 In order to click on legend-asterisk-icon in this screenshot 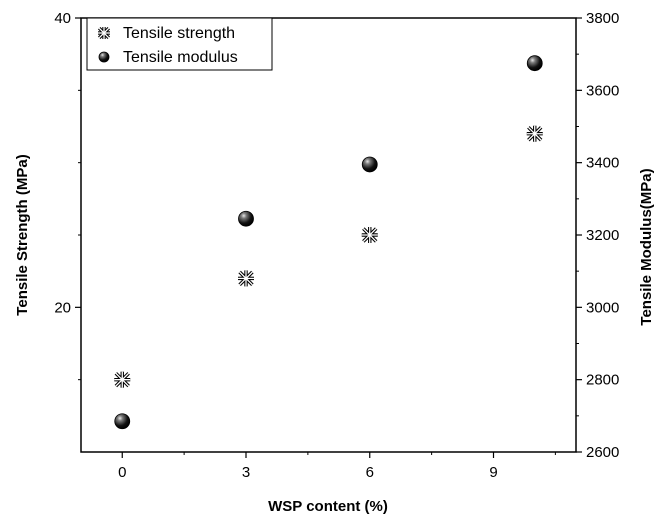, I will do `click(104, 33)`.